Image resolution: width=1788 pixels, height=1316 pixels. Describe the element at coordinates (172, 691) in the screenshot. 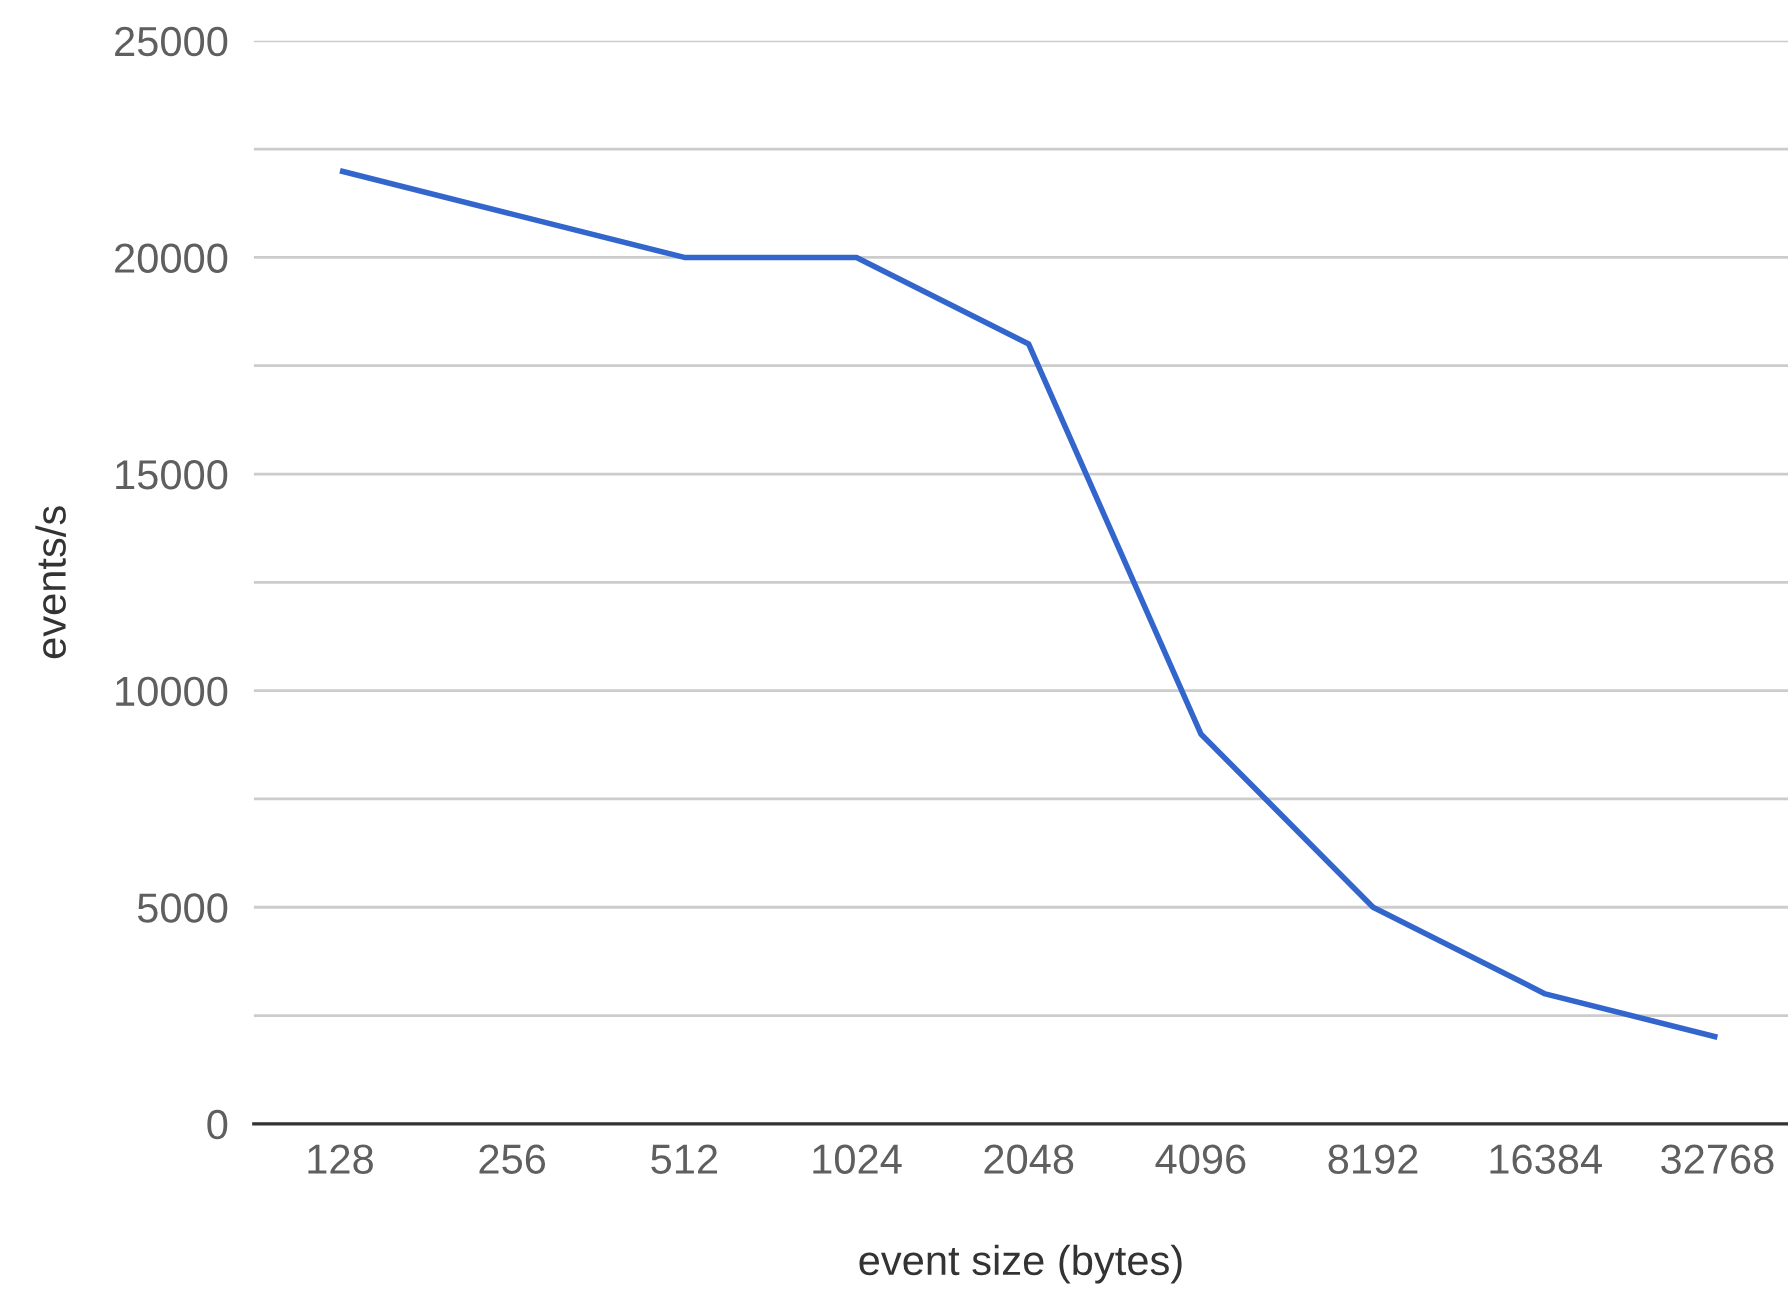

I see `y-tick-label: 10000` at that location.